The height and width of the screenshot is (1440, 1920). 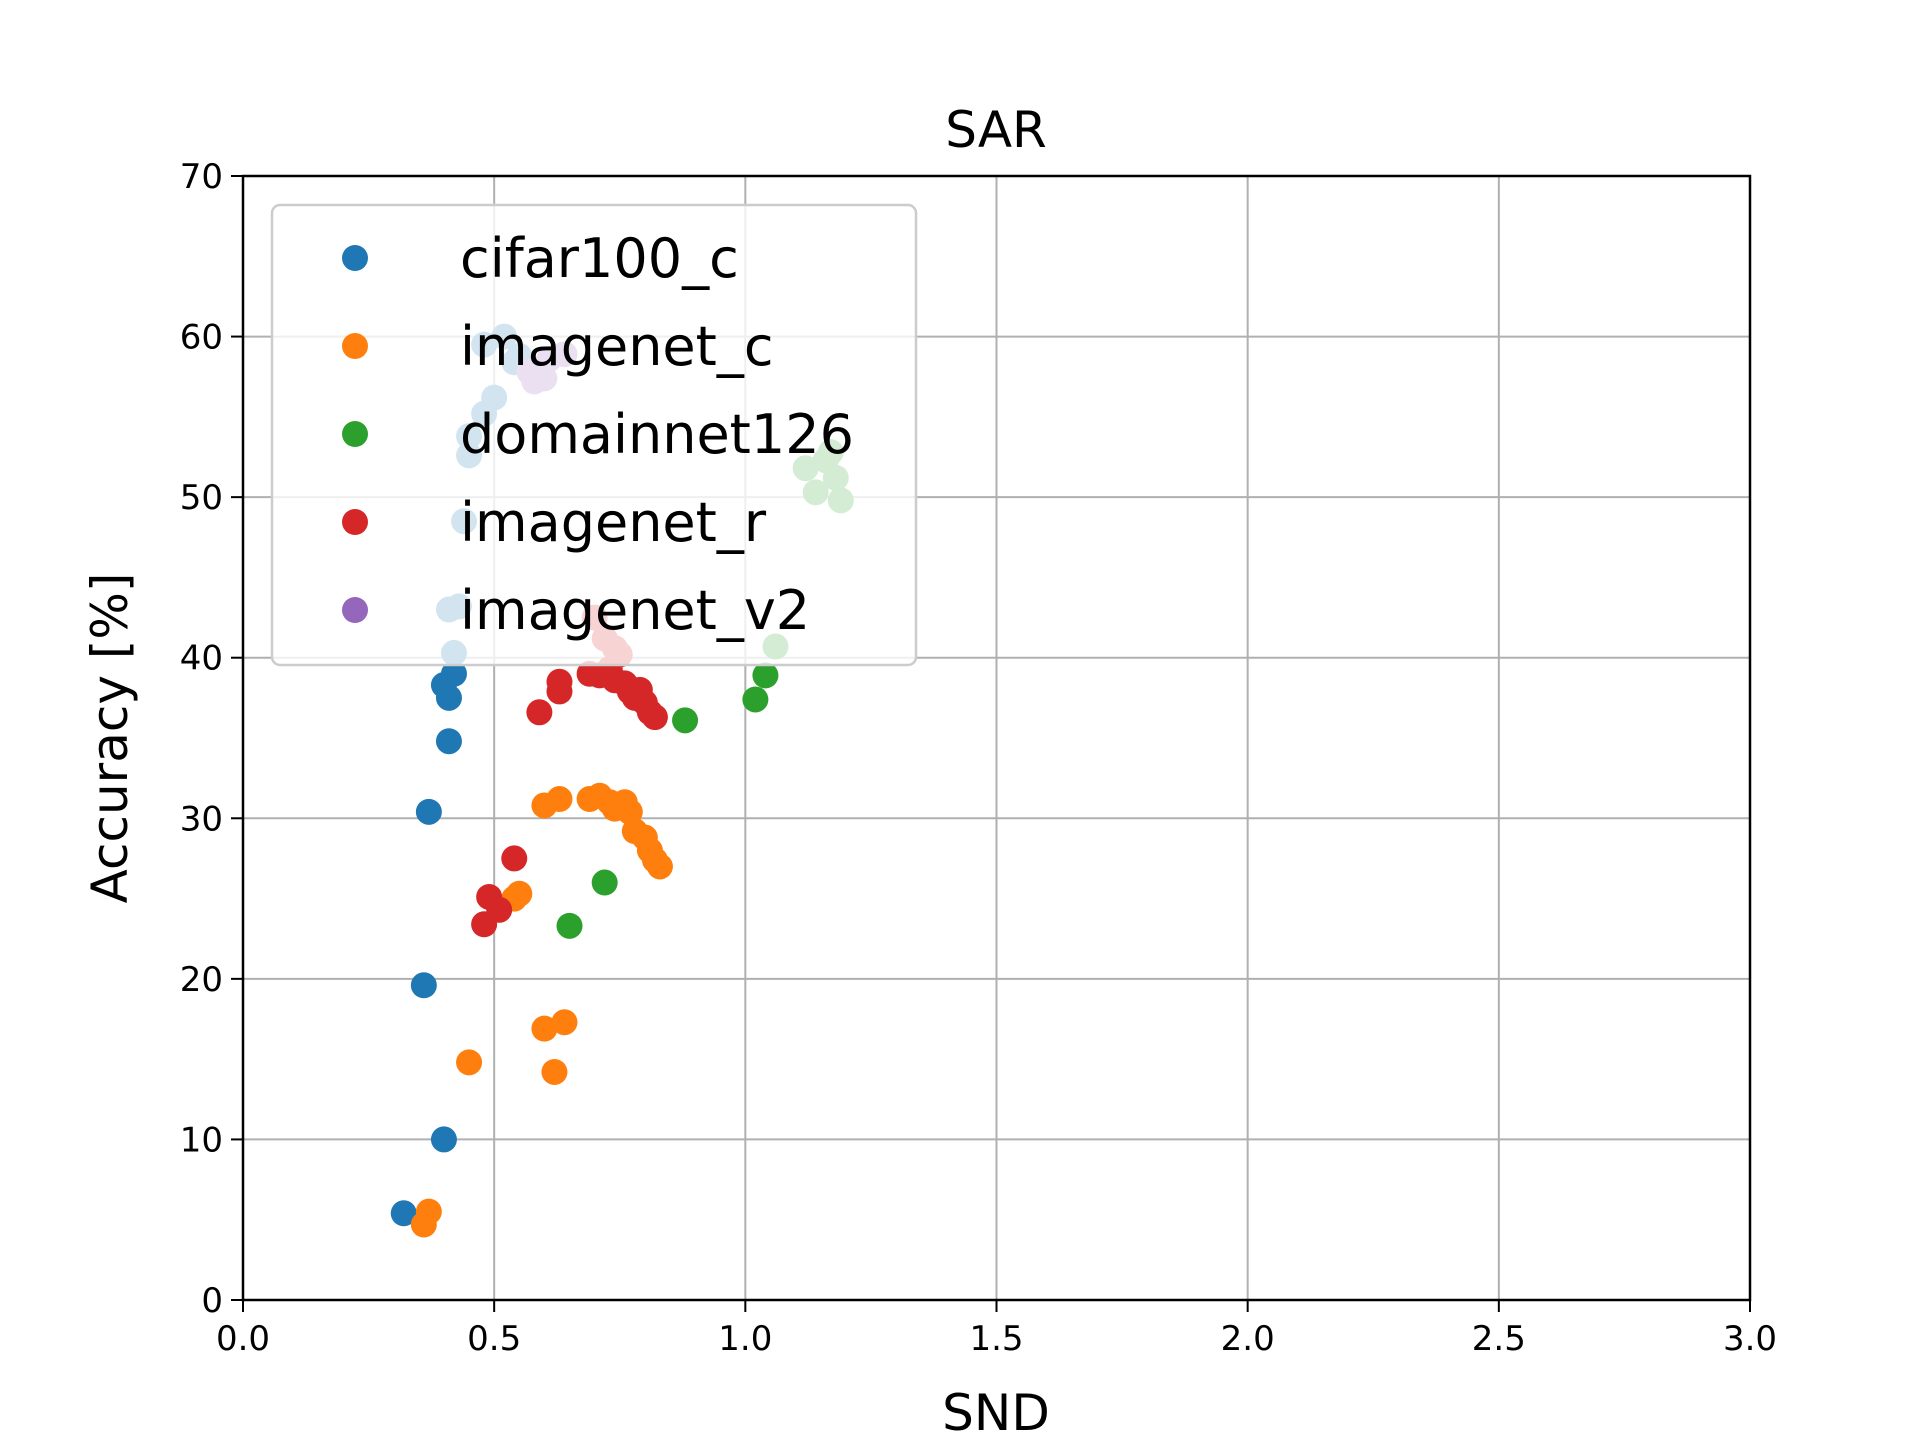 I want to click on x-tick-label: 0.5, so click(x=494, y=1339).